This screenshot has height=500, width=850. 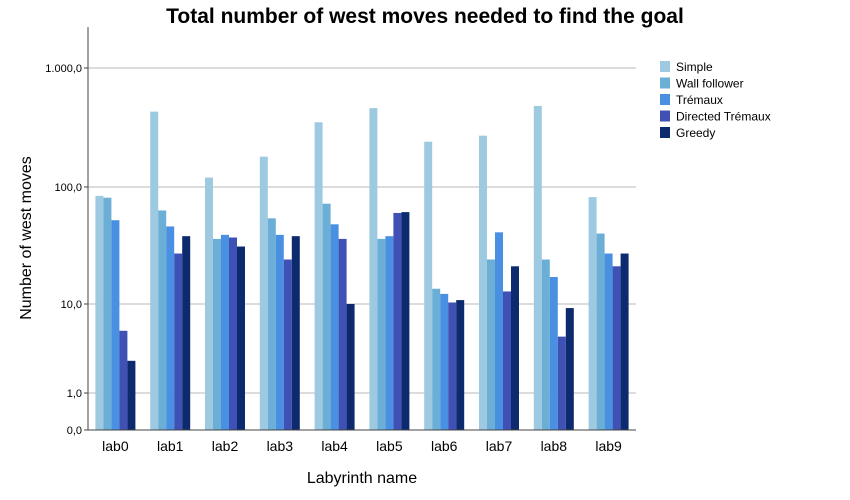 I want to click on bar-lab9-greedy, so click(x=624, y=341).